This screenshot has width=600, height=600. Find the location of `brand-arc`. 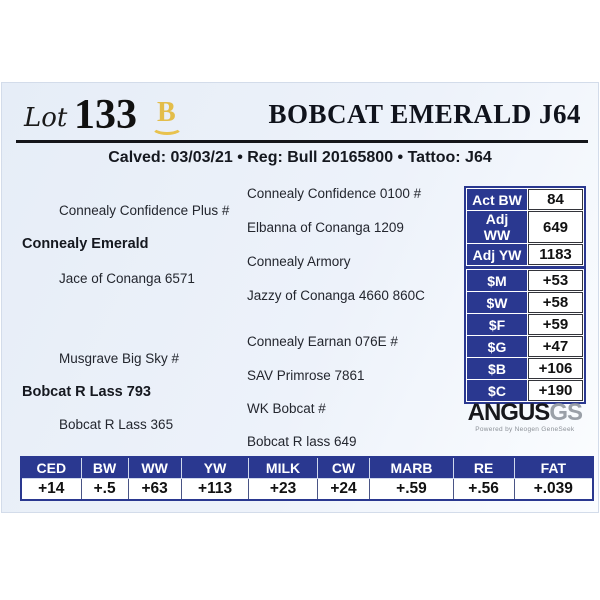

brand-arc is located at coordinates (167, 127).